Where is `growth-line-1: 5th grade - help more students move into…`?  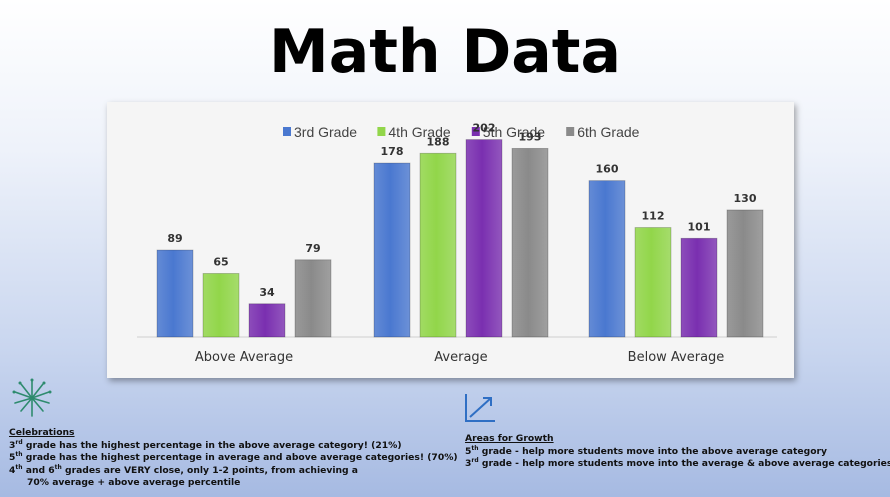 growth-line-1: 5th grade - help more students move into… is located at coordinates (646, 450).